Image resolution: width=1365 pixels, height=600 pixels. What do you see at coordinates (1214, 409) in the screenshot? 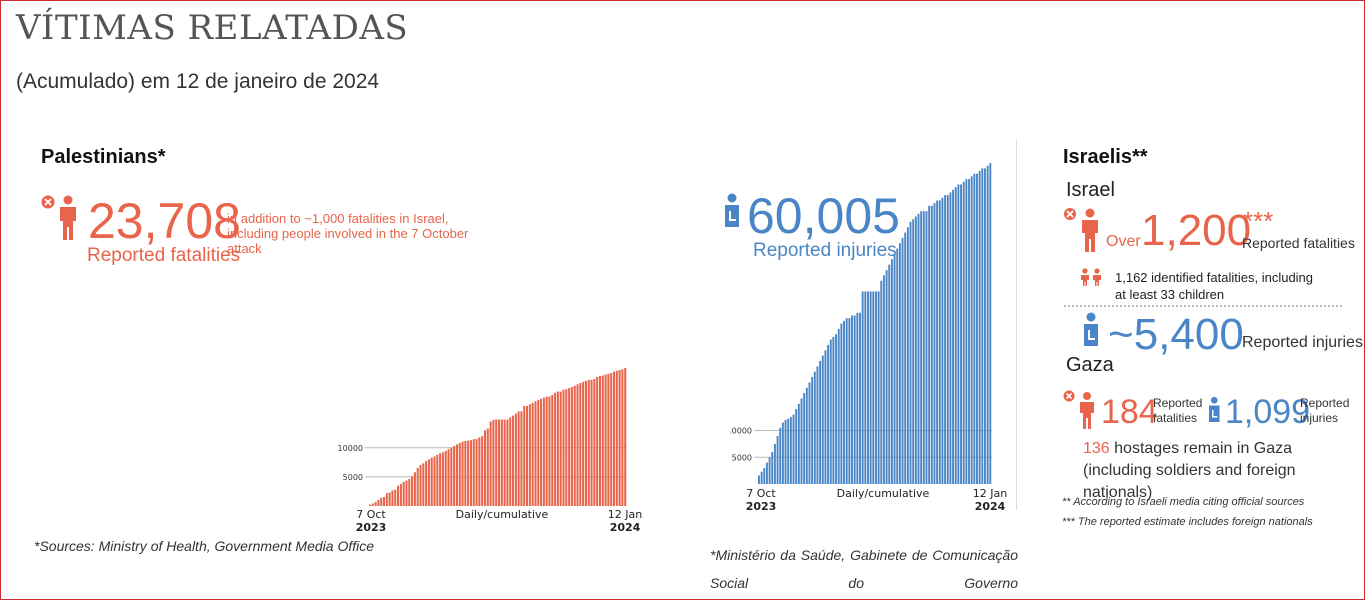
I see `gaza-injured-icon` at bounding box center [1214, 409].